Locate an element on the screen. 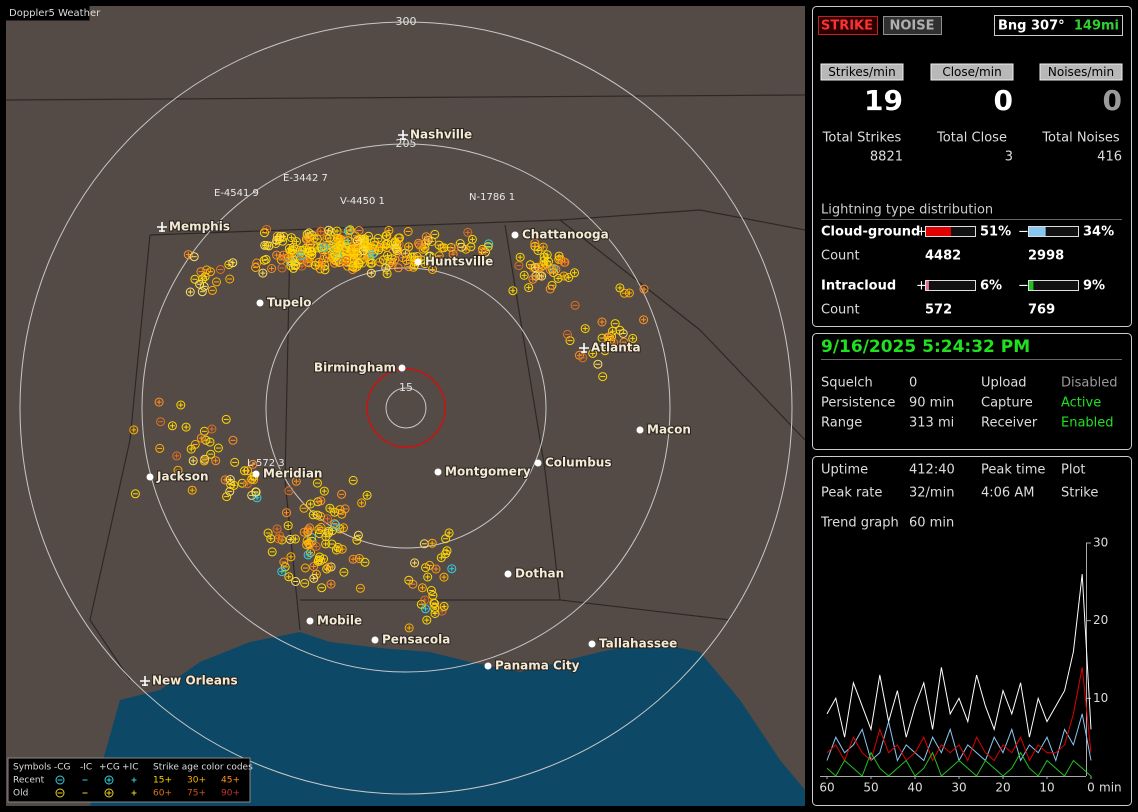 The height and width of the screenshot is (812, 1138). y-tick-label: 10 is located at coordinates (1100, 698).